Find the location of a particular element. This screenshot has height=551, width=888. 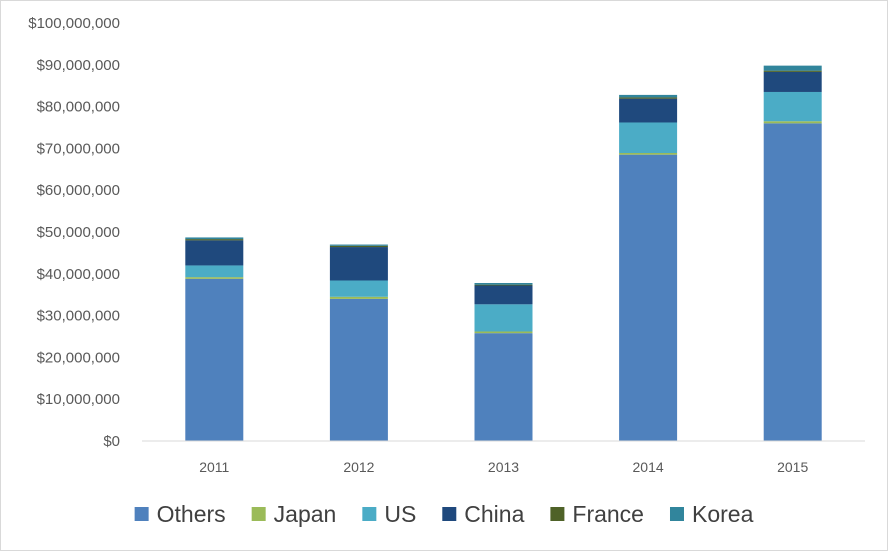

legend-item-others: Others is located at coordinates (180, 514).